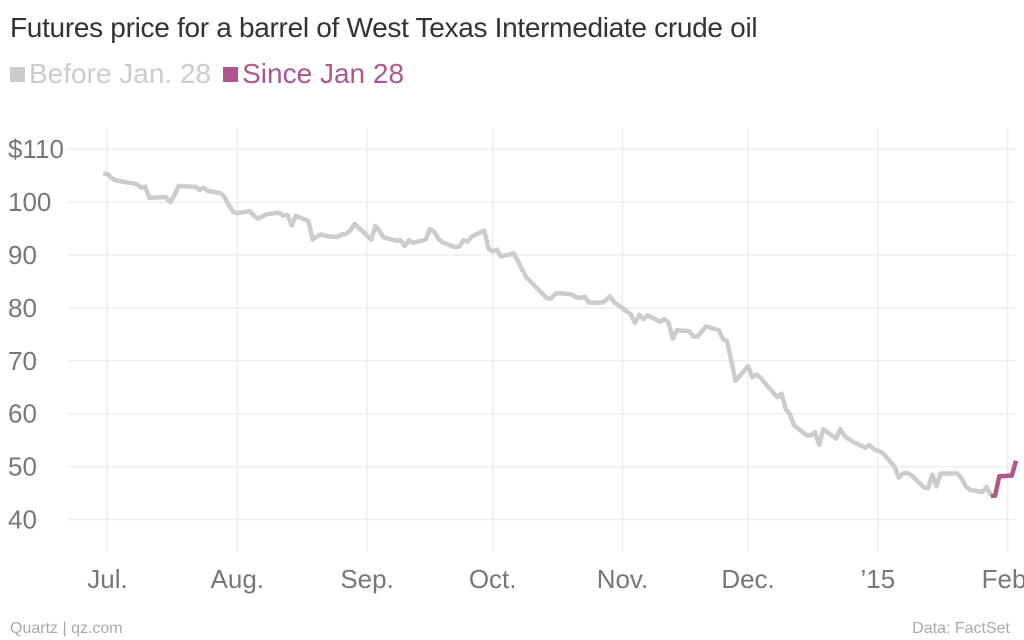  What do you see at coordinates (877, 579) in the screenshot?
I see `x-tick-label: ’15` at bounding box center [877, 579].